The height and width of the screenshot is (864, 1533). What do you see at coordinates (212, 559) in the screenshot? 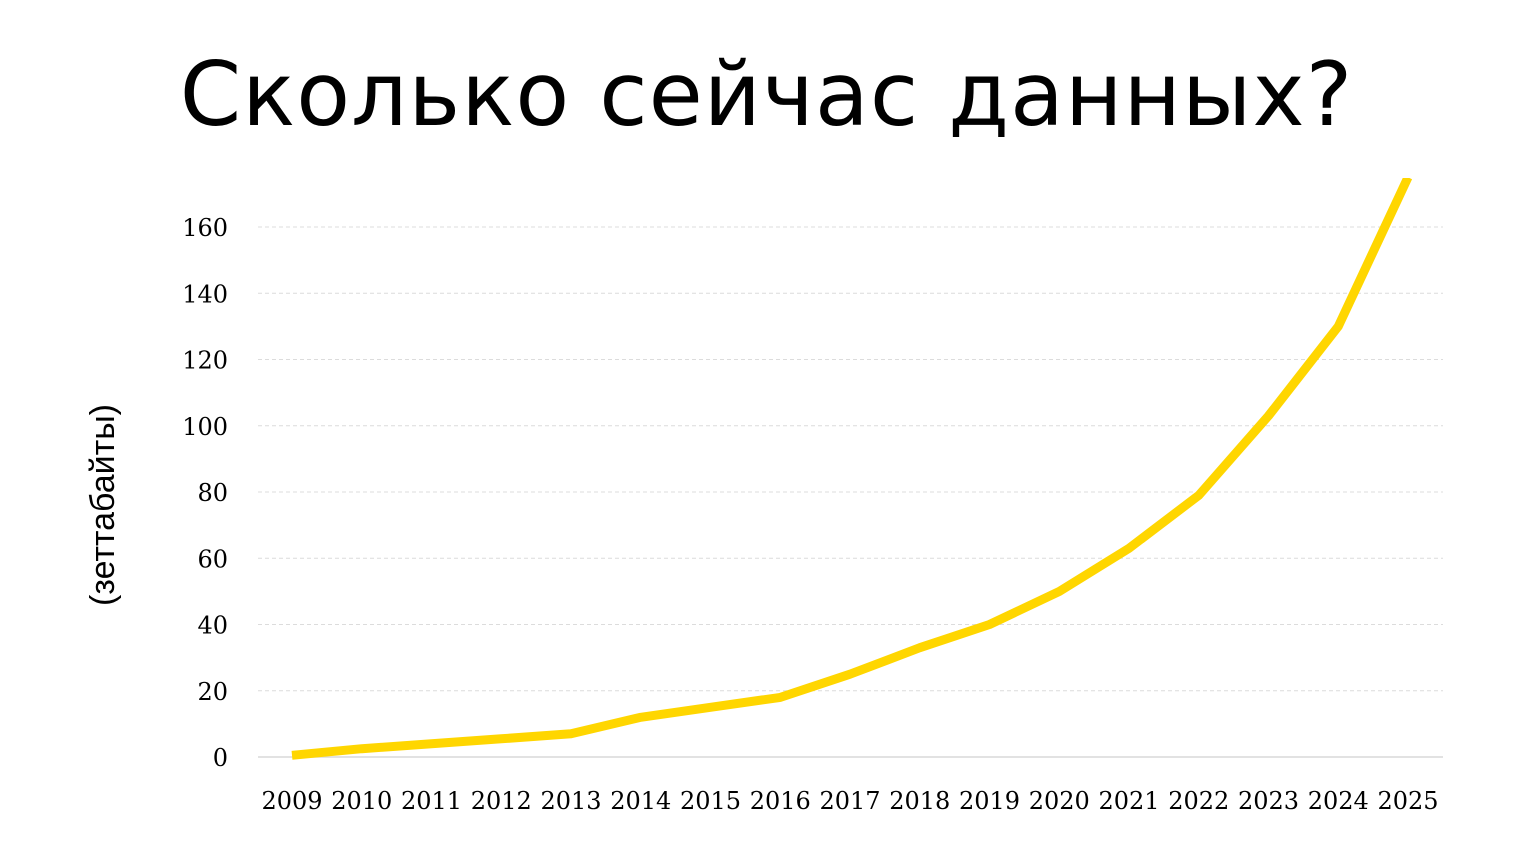
I see `y-tick-label: 60` at bounding box center [212, 559].